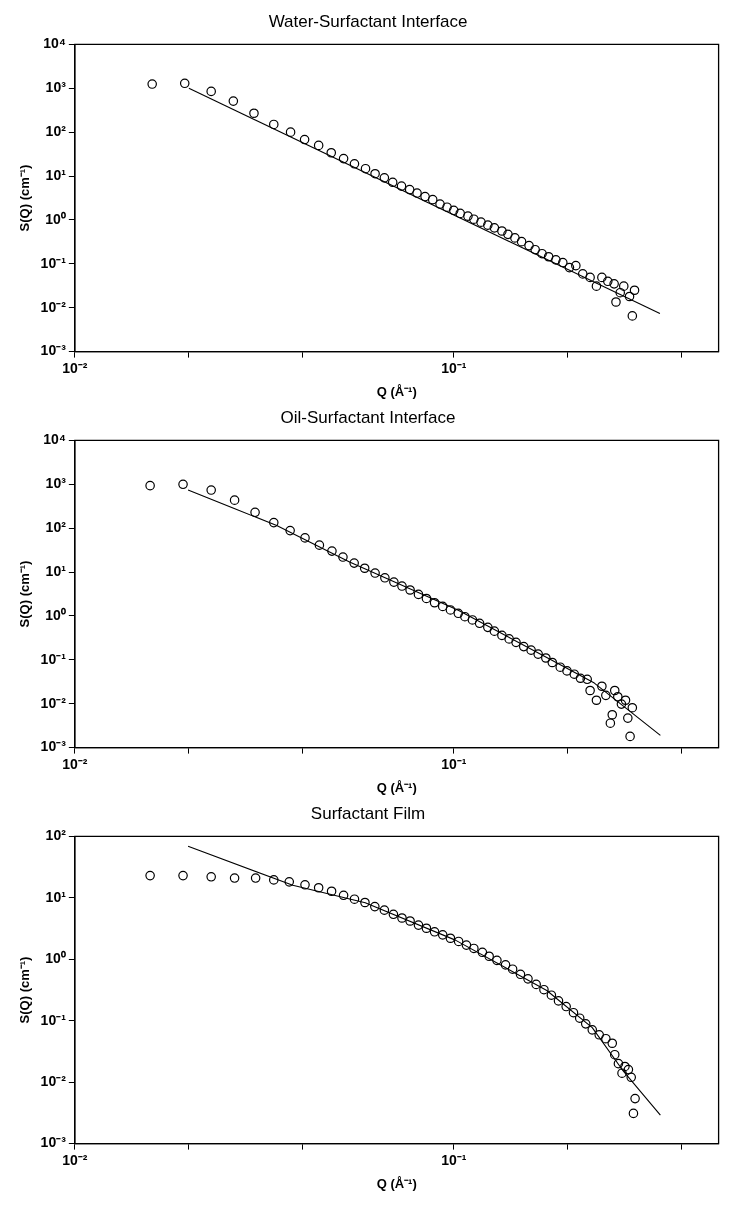 The height and width of the screenshot is (1223, 736). Describe the element at coordinates (368, 417) in the screenshot. I see `chart-title: Oil-Surfactant Interface` at that location.